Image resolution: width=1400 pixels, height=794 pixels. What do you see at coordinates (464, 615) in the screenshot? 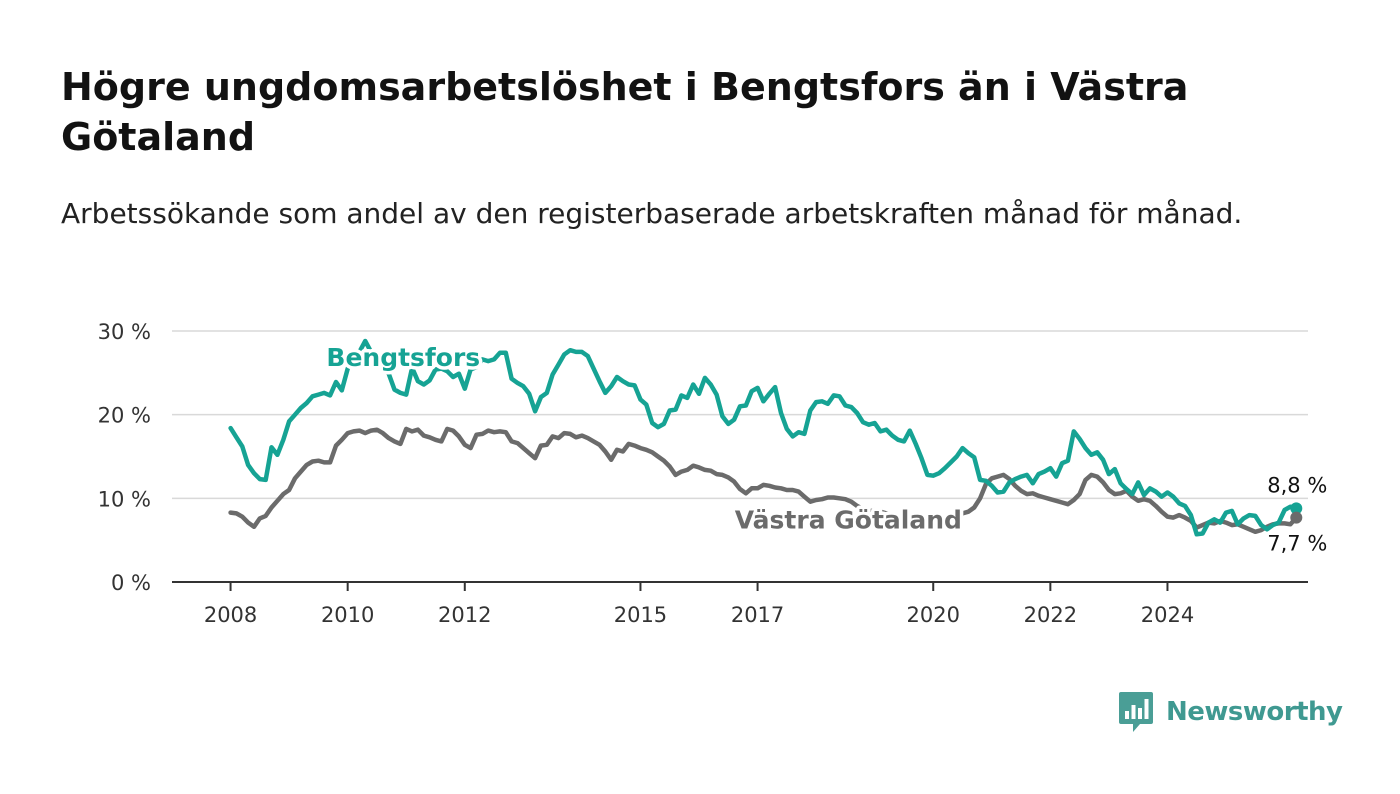
I see `x-tick-label: 2012` at bounding box center [464, 615].